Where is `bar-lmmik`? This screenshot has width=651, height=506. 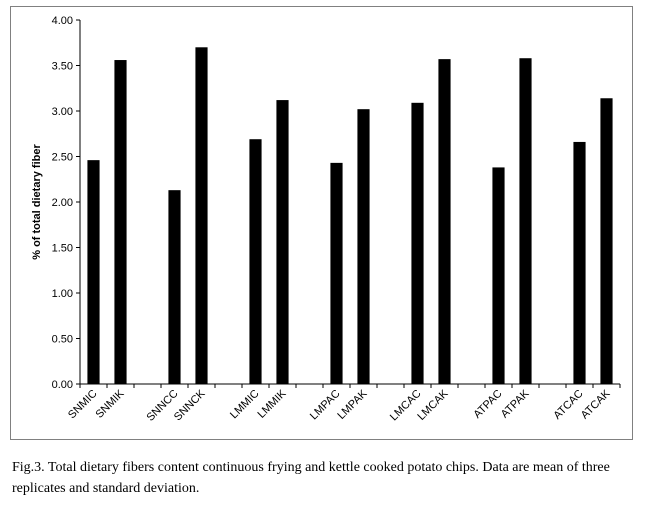 bar-lmmik is located at coordinates (282, 242).